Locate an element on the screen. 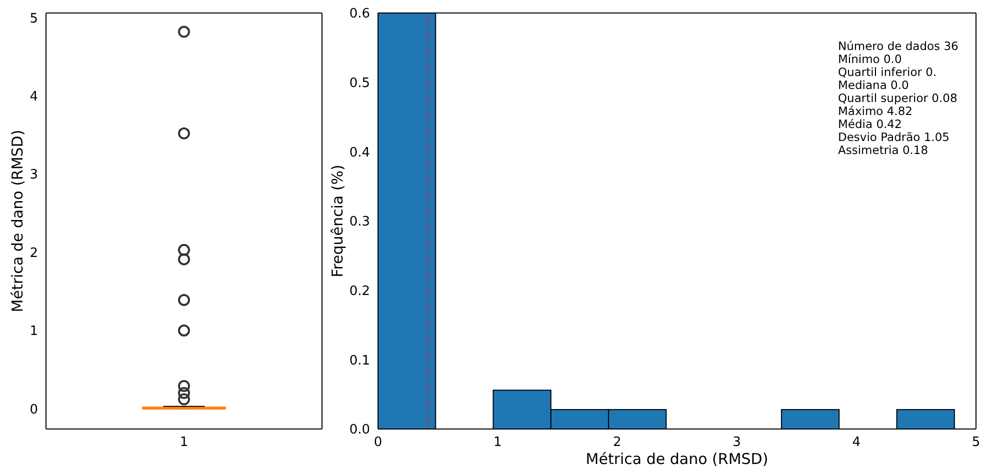 The height and width of the screenshot is (470, 984). x-axis-title: Métrica de dano (RMSD) is located at coordinates (677, 459).